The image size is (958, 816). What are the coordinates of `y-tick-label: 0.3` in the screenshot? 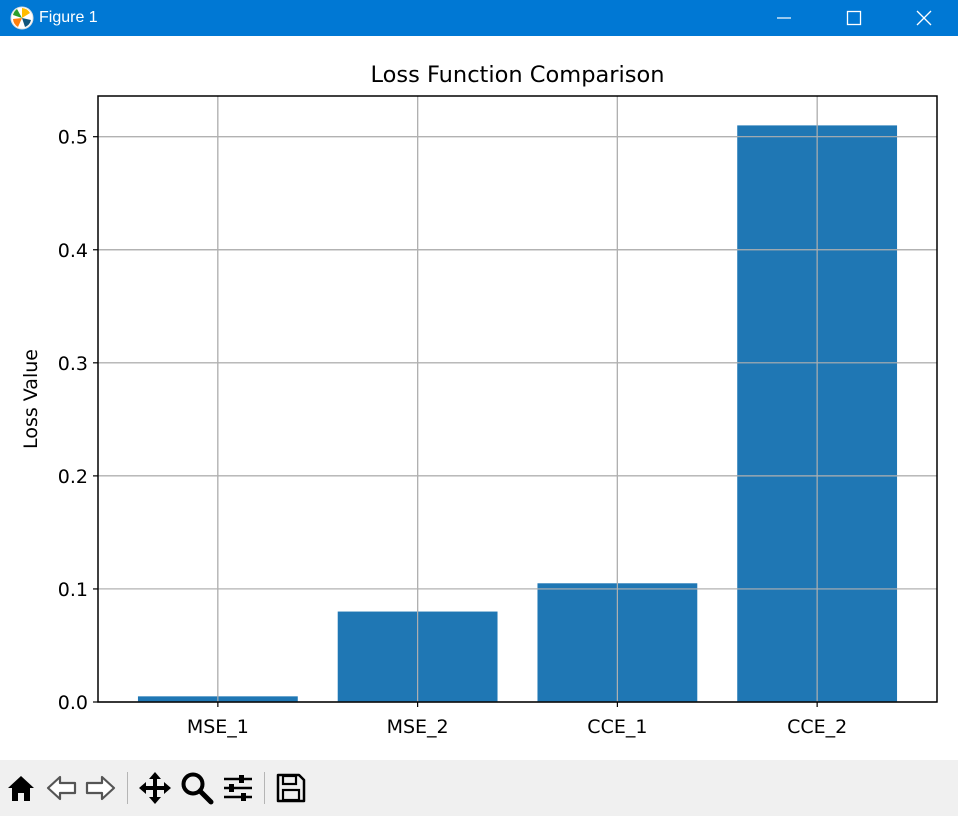 It's located at (73, 364).